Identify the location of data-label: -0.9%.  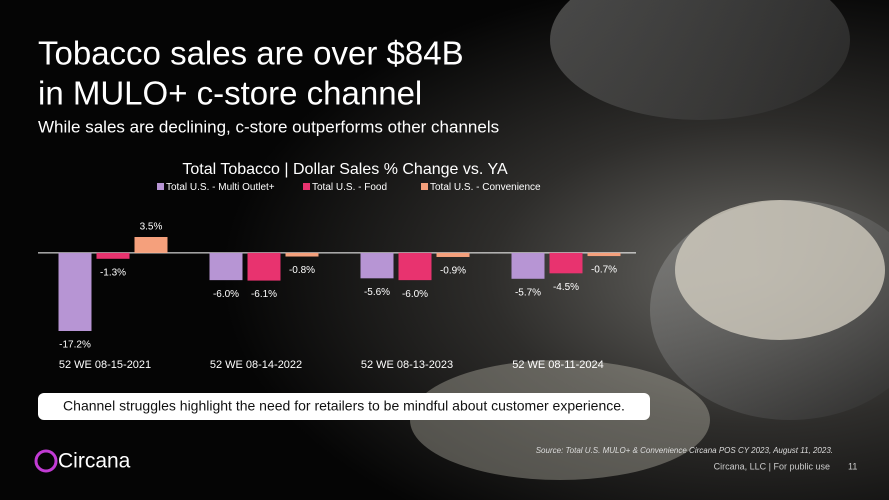
(453, 271).